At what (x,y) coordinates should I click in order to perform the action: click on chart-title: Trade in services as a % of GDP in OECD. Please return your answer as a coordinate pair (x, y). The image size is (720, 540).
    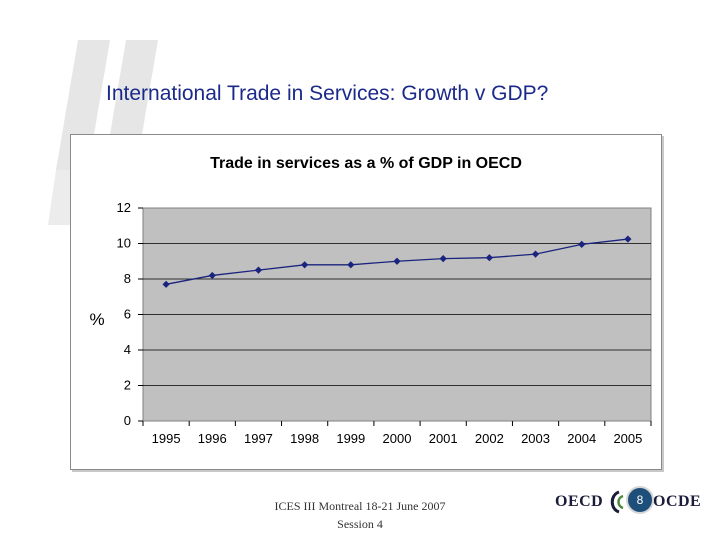
    Looking at the image, I should click on (366, 163).